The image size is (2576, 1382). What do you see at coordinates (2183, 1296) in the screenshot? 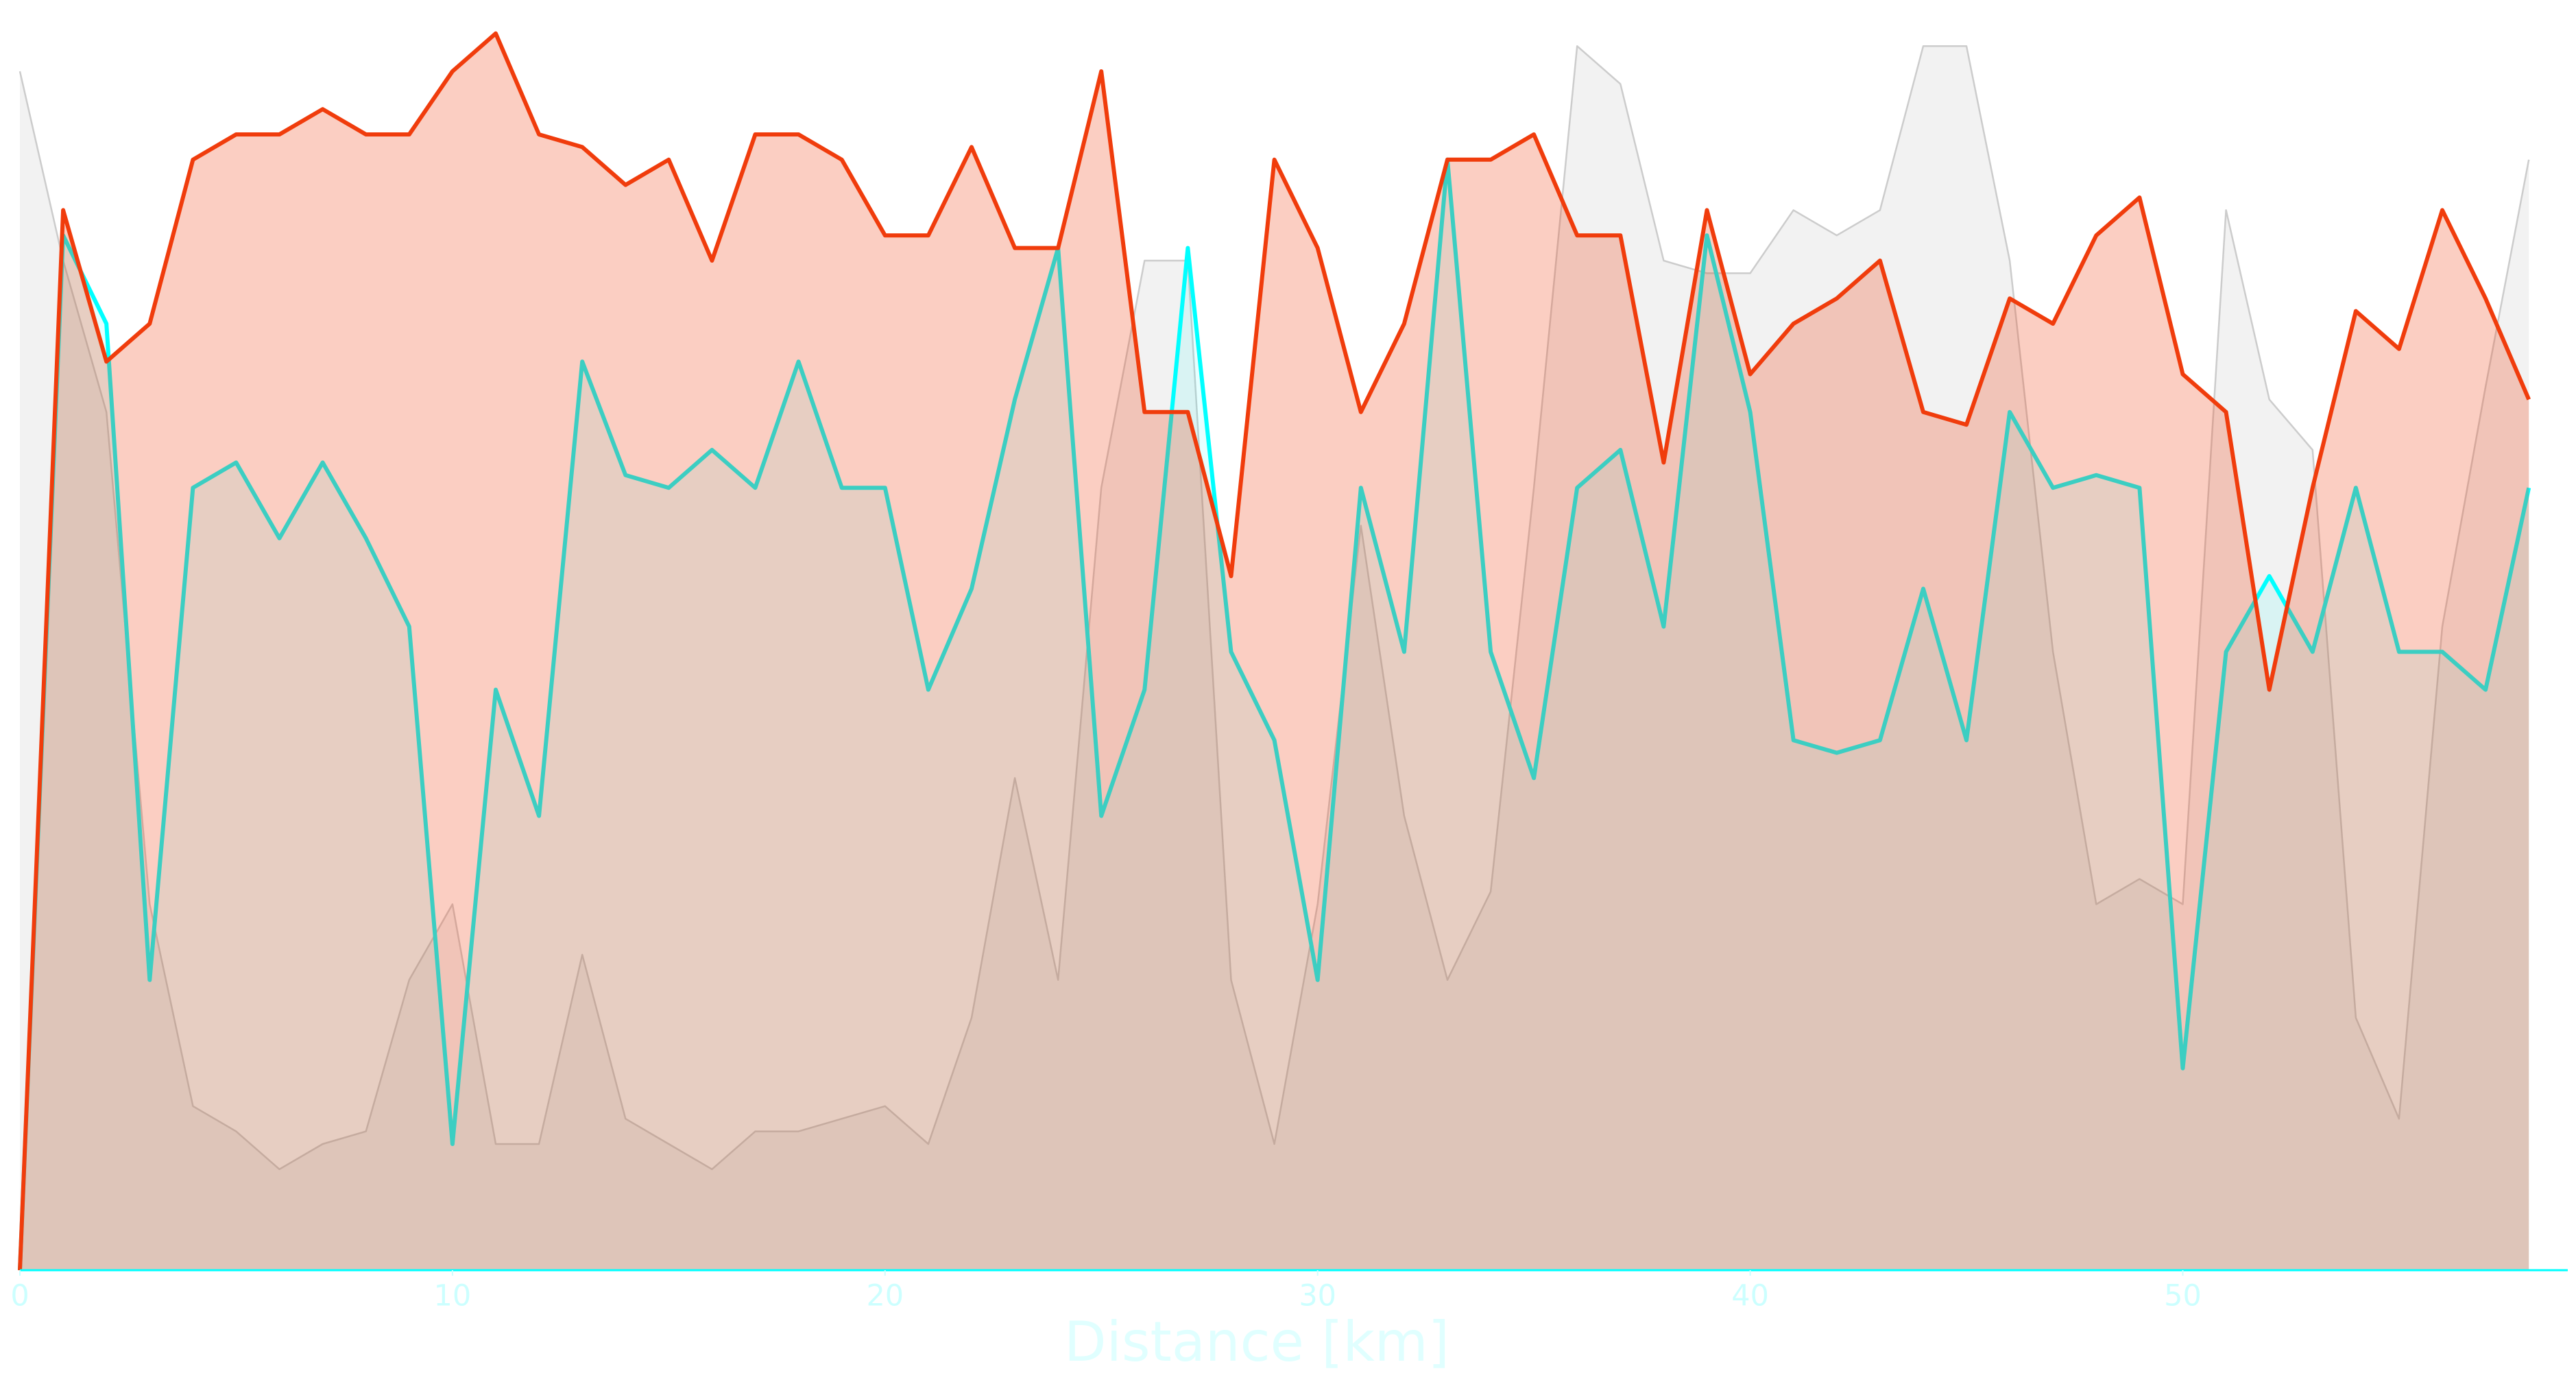
I see `x-tick-label: 50` at bounding box center [2183, 1296].